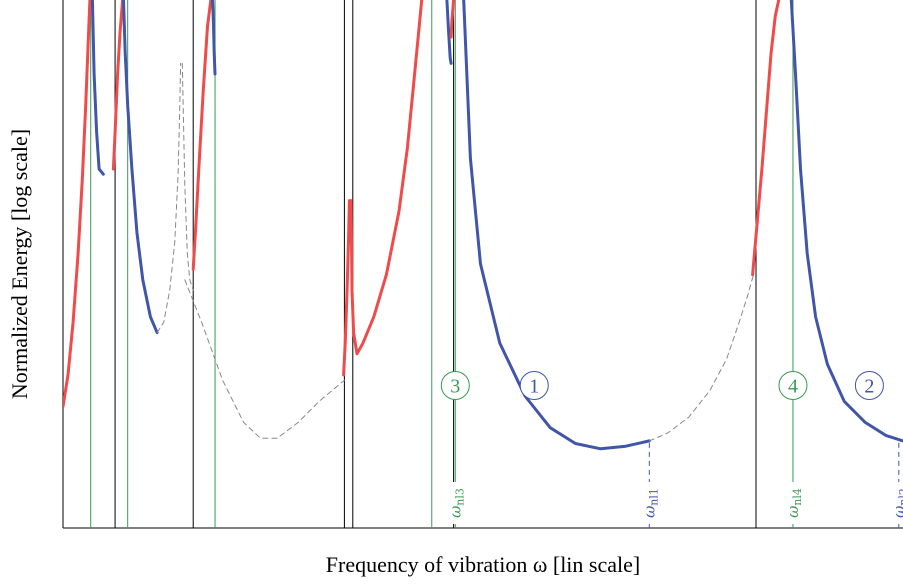 The image size is (903, 586). Describe the element at coordinates (896, 503) in the screenshot. I see `nl-label-bg-nl2` at that location.